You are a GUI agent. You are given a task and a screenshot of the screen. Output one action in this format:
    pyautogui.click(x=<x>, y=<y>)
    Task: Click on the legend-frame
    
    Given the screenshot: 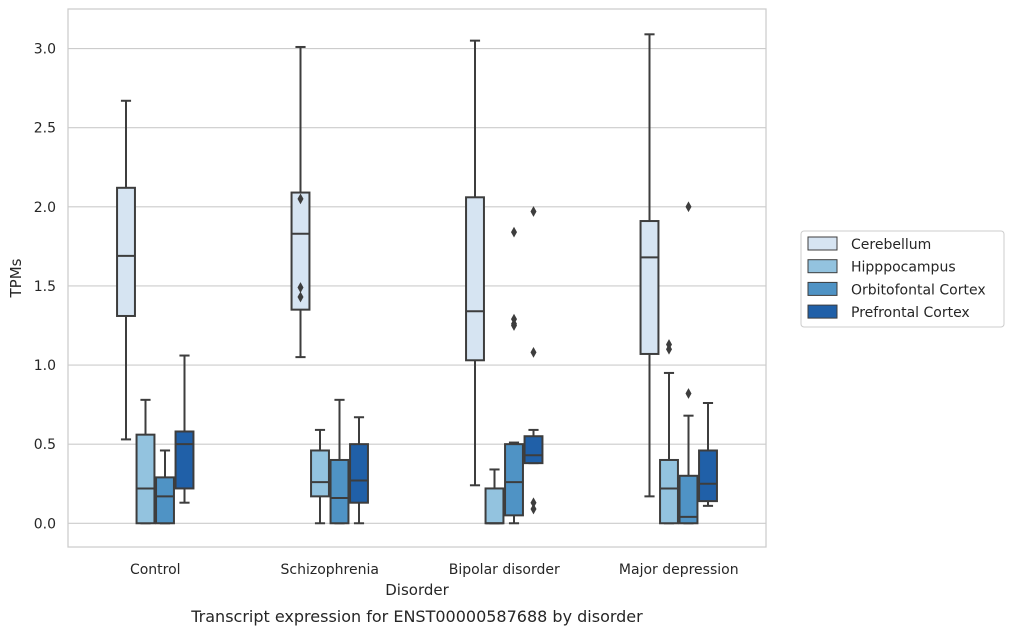 What is the action you would take?
    pyautogui.click(x=902, y=279)
    